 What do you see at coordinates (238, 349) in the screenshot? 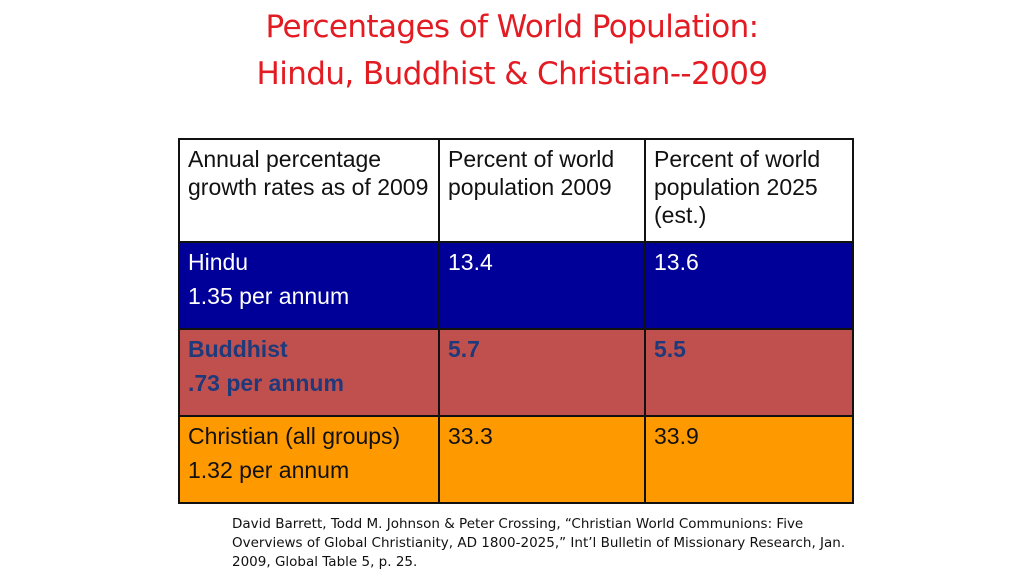
I see `group-name: Buddhist` at bounding box center [238, 349].